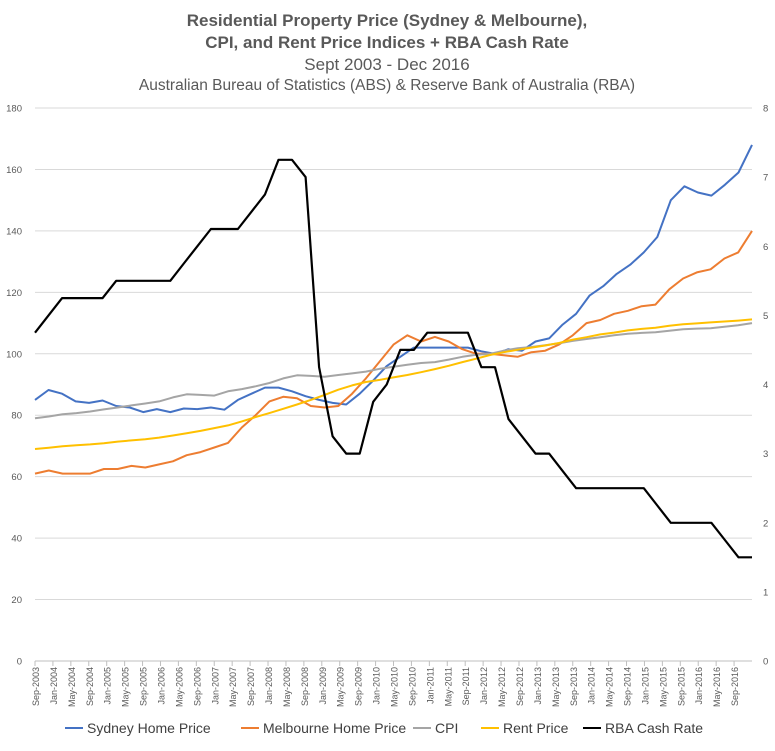  I want to click on x-tick-label: Sep-2013, so click(574, 686).